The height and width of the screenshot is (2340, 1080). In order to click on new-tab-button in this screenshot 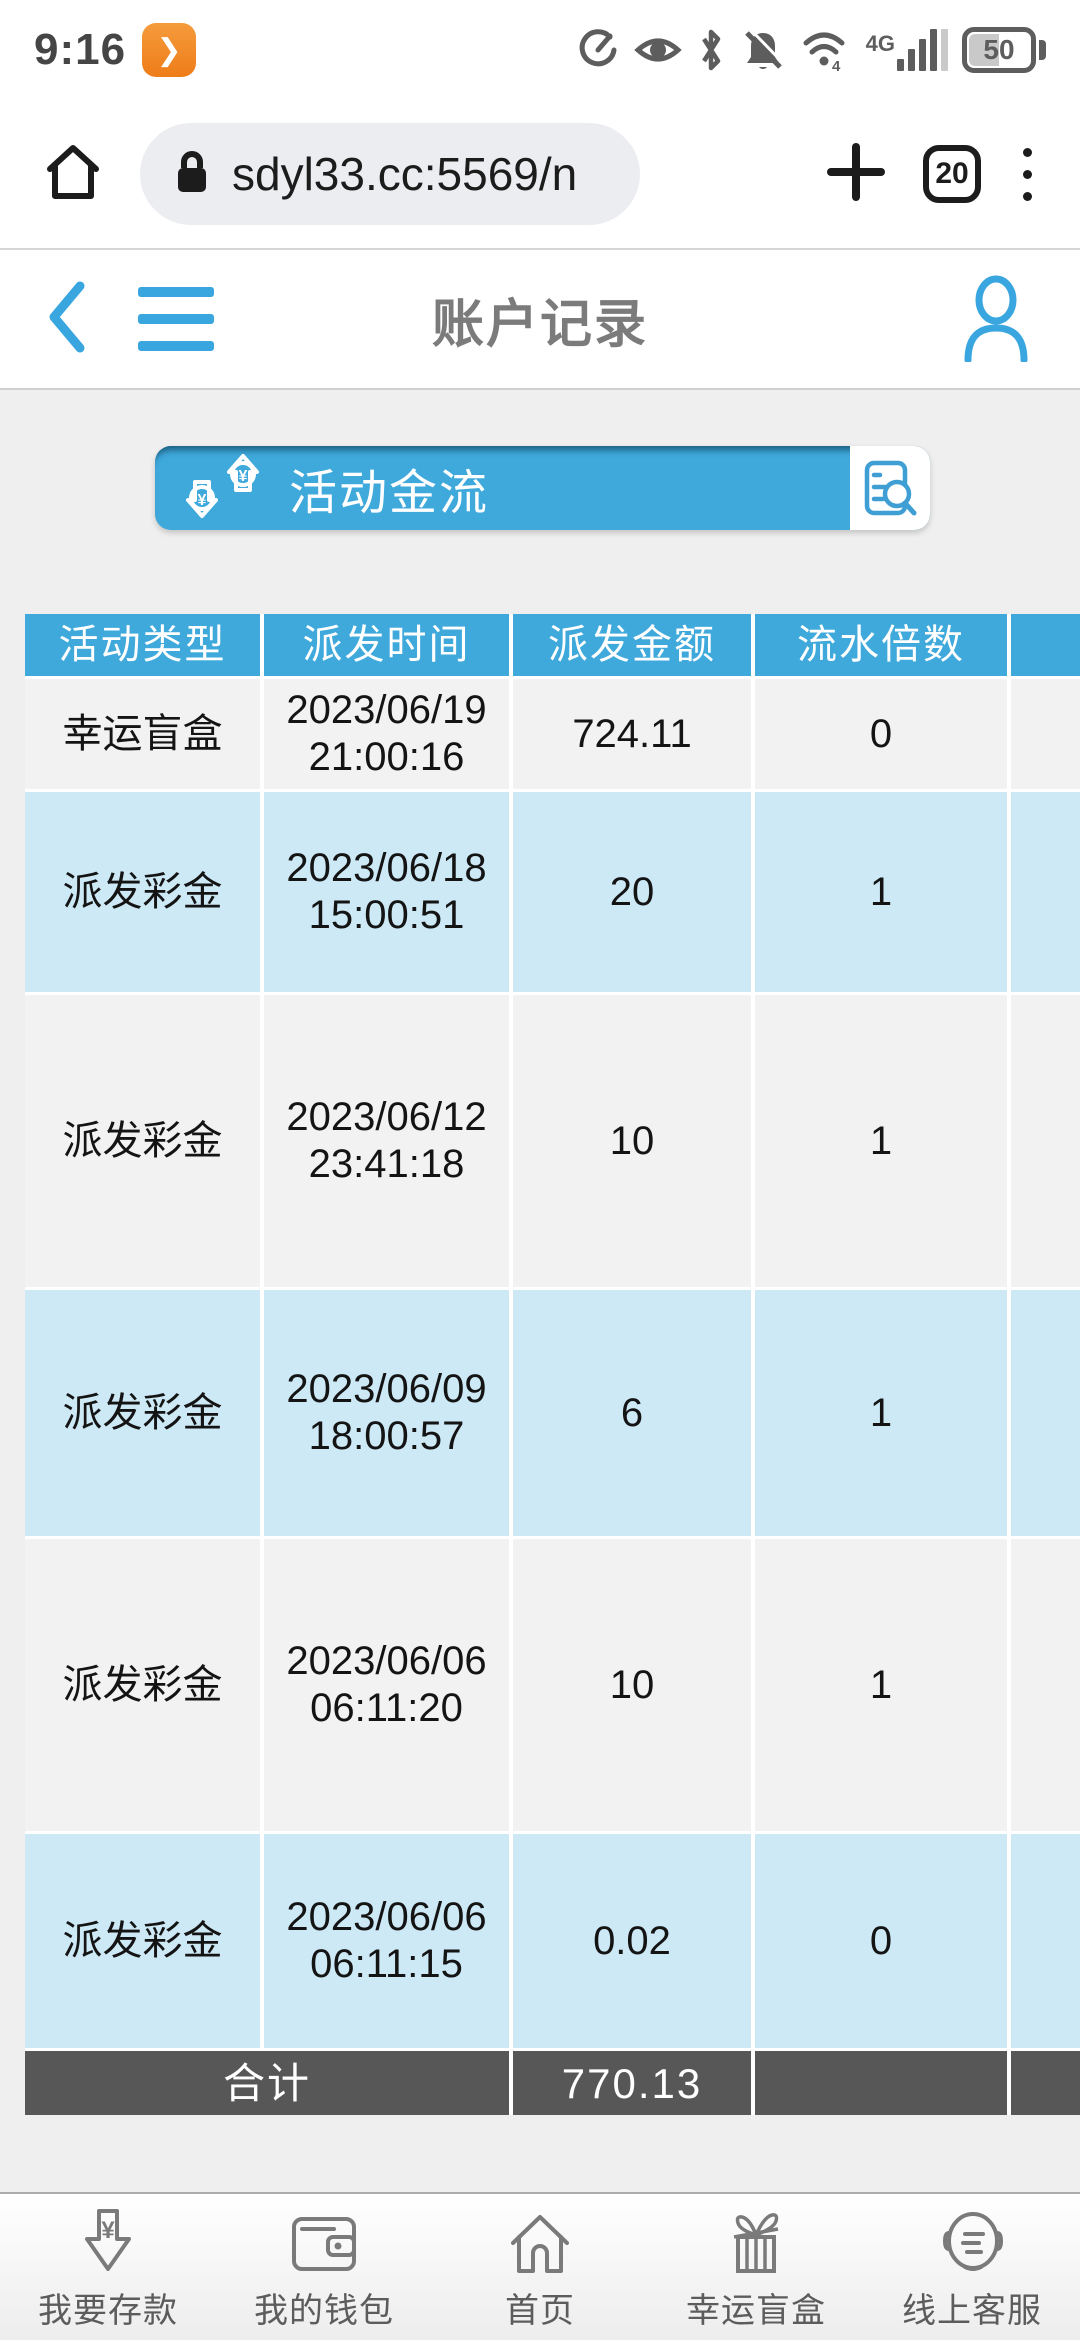, I will do `click(856, 174)`.